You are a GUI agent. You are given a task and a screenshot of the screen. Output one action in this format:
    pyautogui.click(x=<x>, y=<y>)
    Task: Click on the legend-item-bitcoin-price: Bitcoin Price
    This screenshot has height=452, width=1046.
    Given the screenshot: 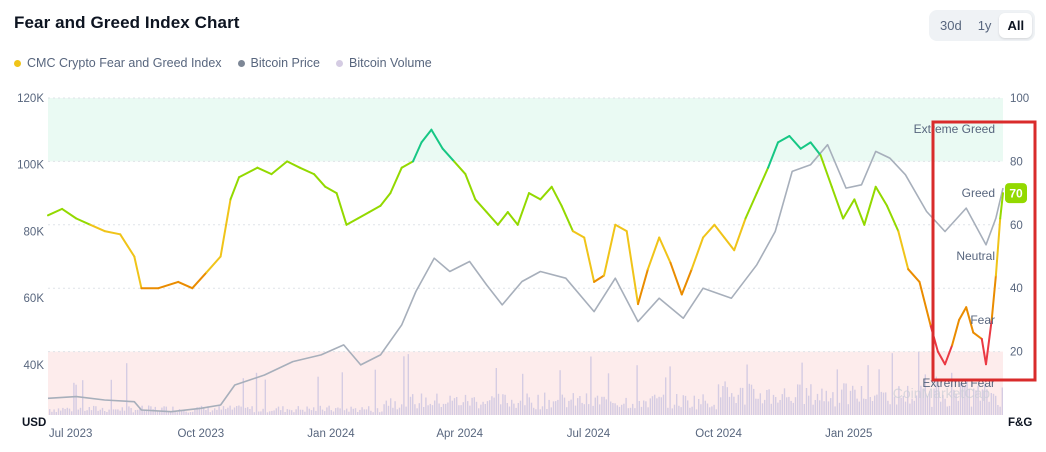 What is the action you would take?
    pyautogui.click(x=278, y=63)
    